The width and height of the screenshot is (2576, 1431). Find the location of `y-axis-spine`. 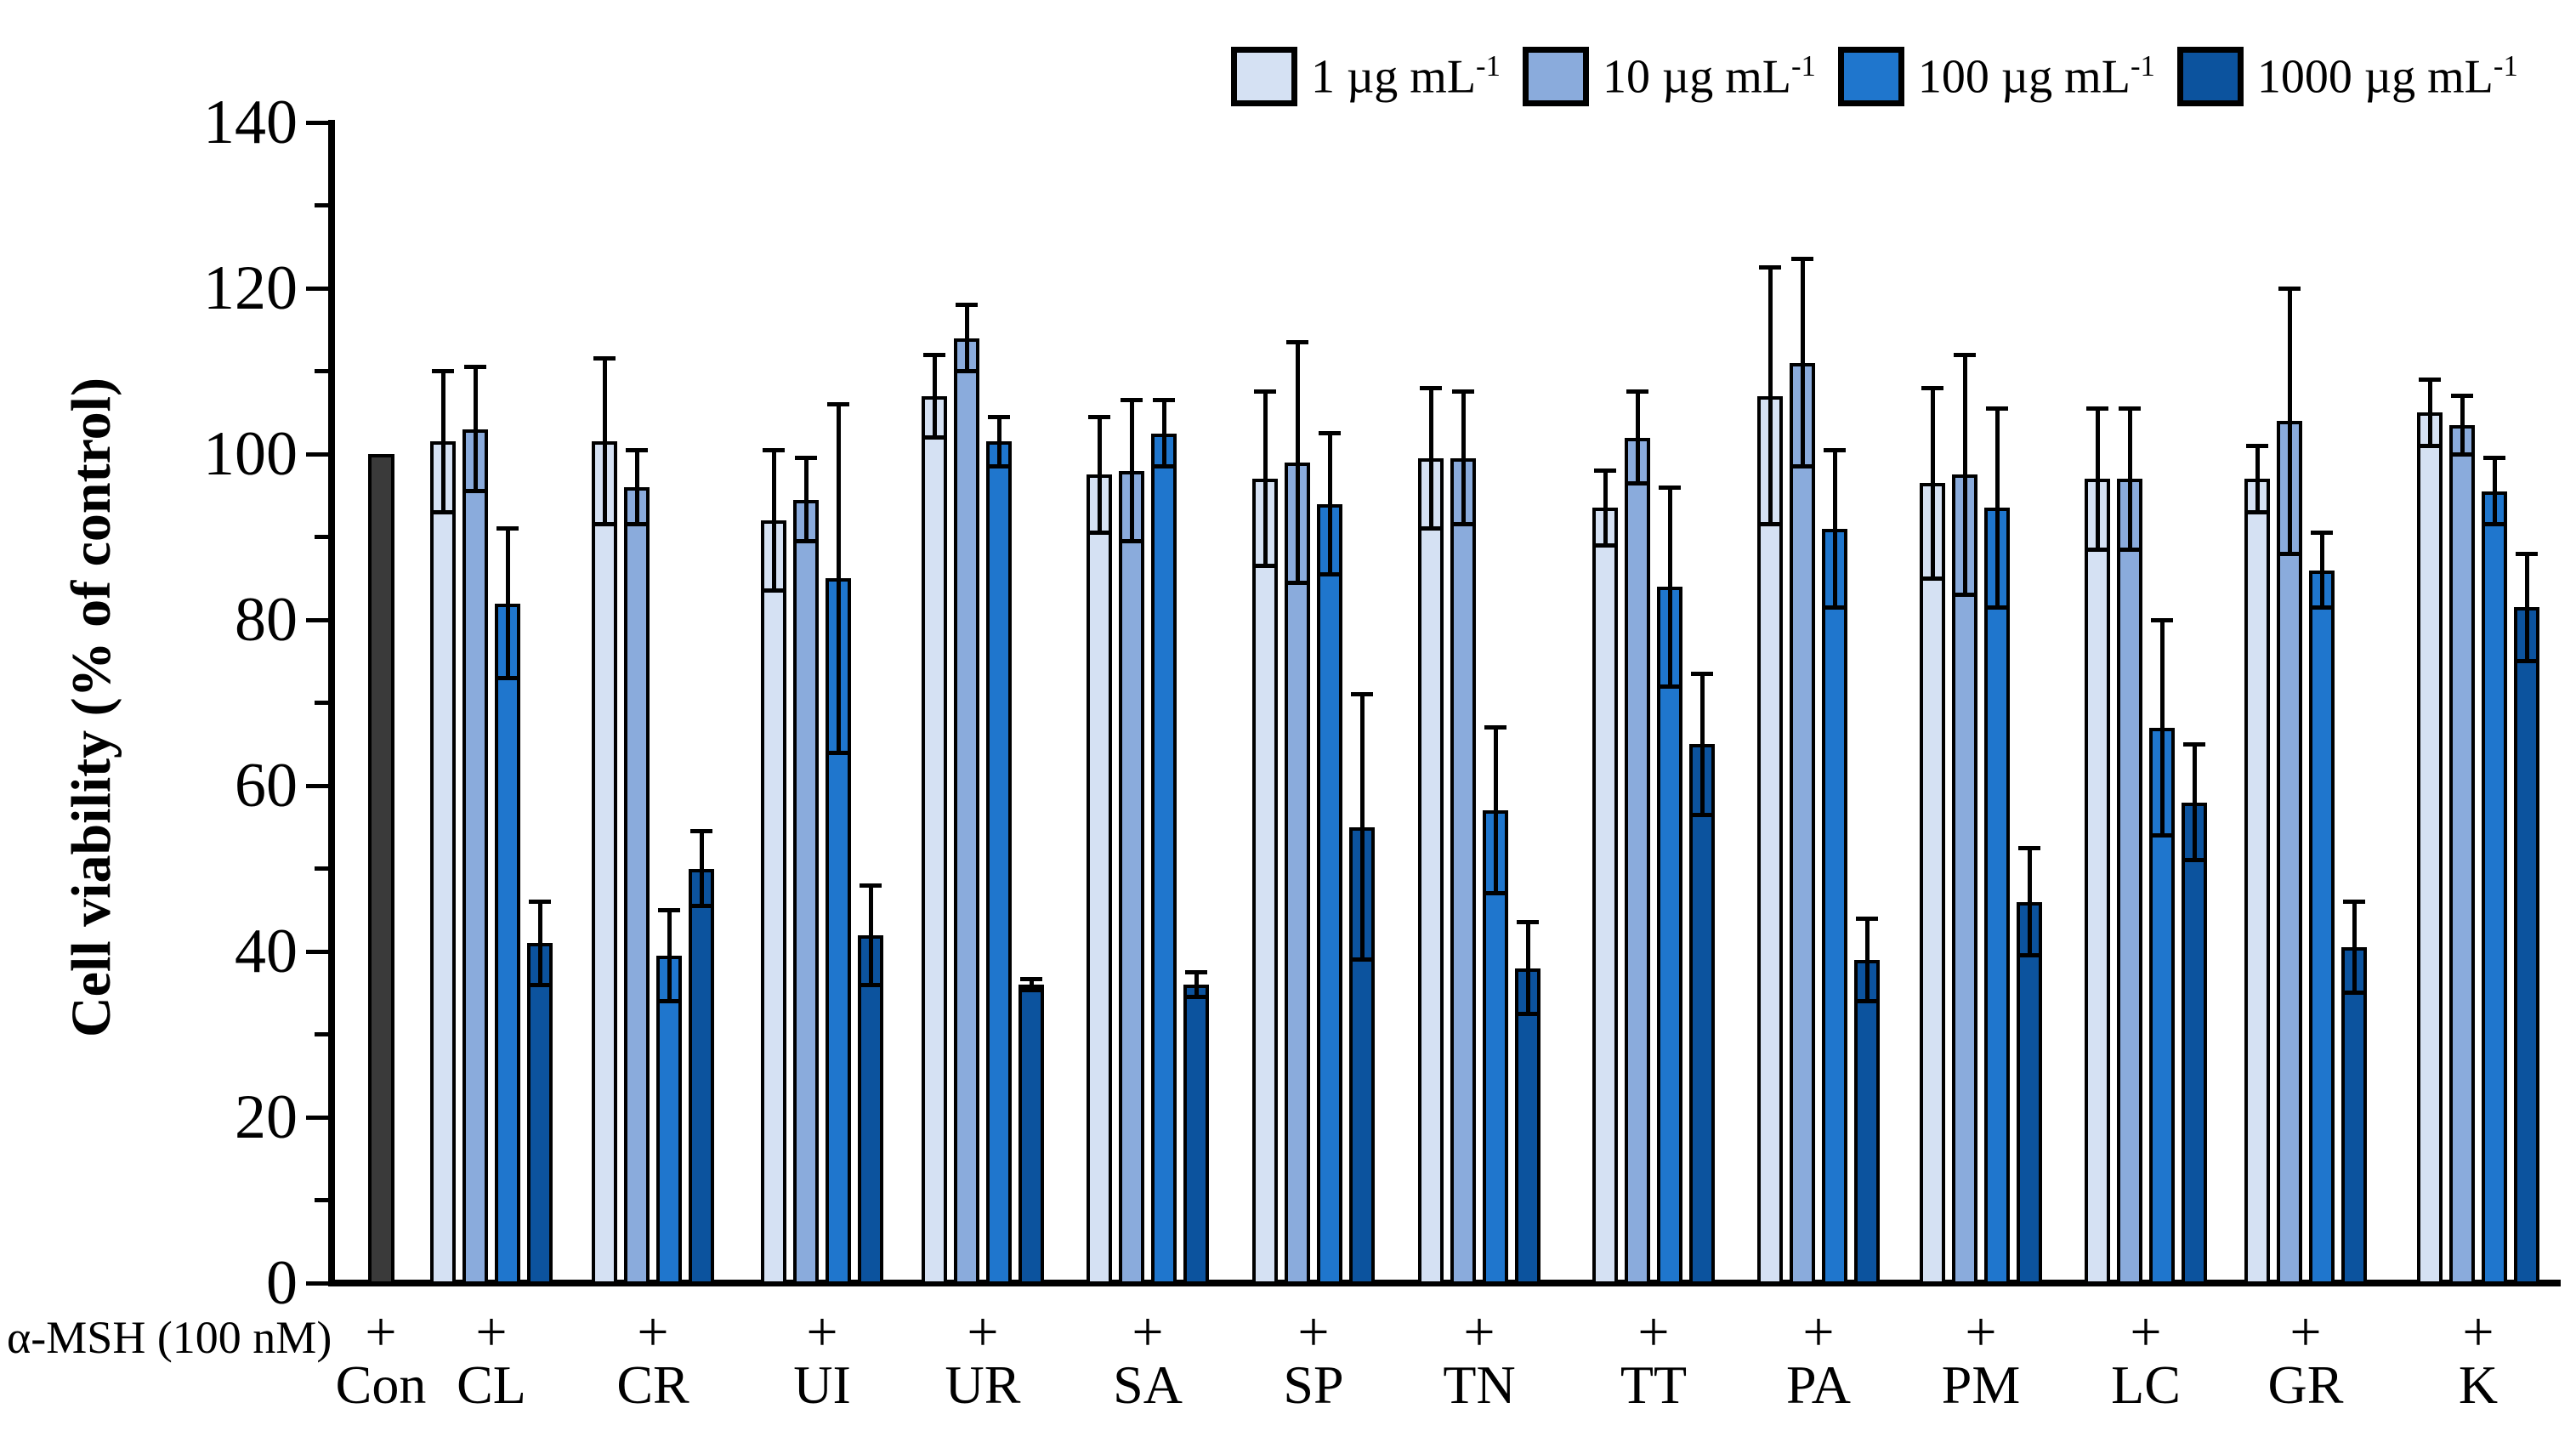

y-axis-spine is located at coordinates (331, 703).